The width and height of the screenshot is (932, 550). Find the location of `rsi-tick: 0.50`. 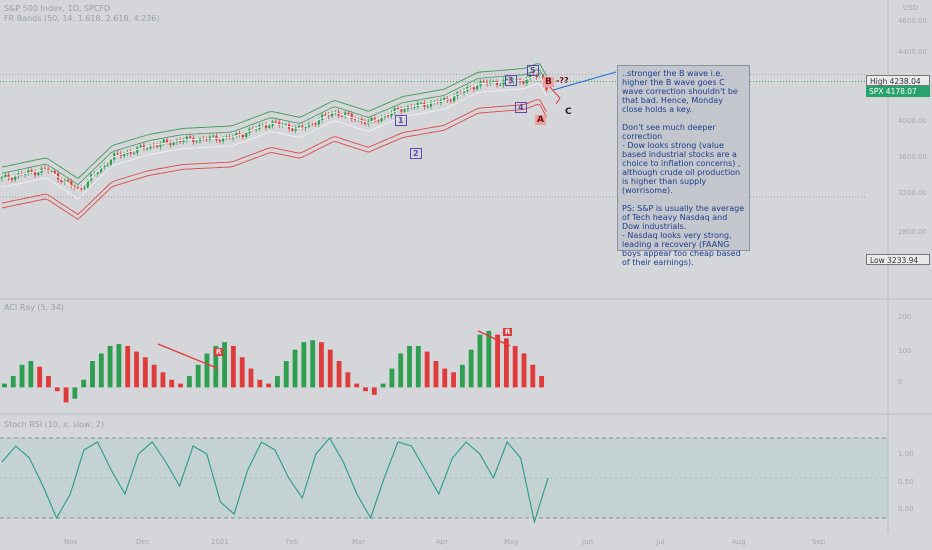

rsi-tick: 0.50 is located at coordinates (906, 482).